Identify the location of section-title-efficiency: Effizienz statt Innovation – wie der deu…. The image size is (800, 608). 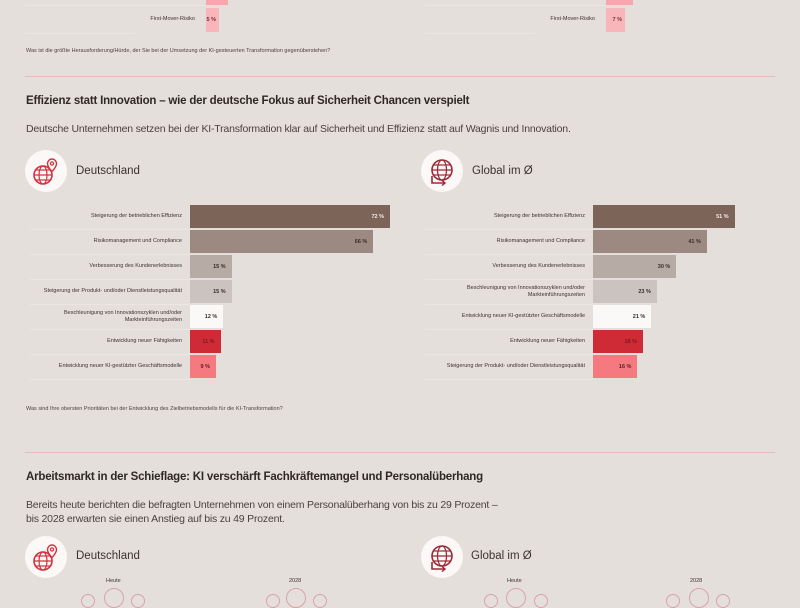
(248, 101).